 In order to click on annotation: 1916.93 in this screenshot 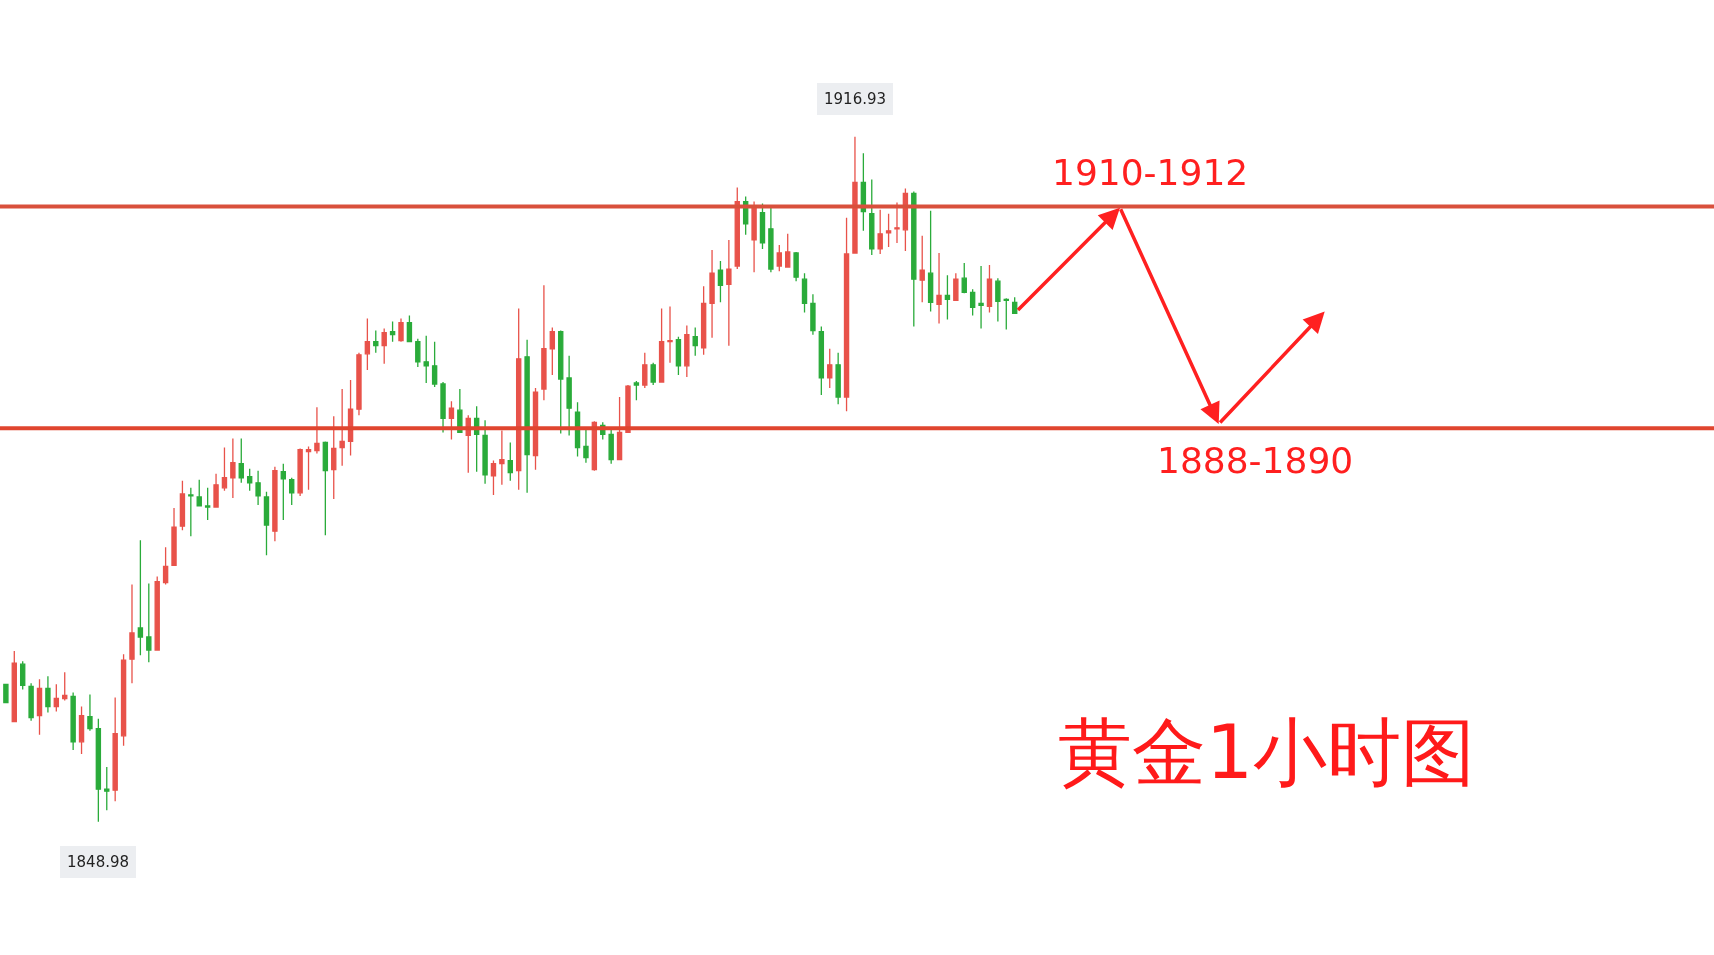, I will do `click(855, 99)`.